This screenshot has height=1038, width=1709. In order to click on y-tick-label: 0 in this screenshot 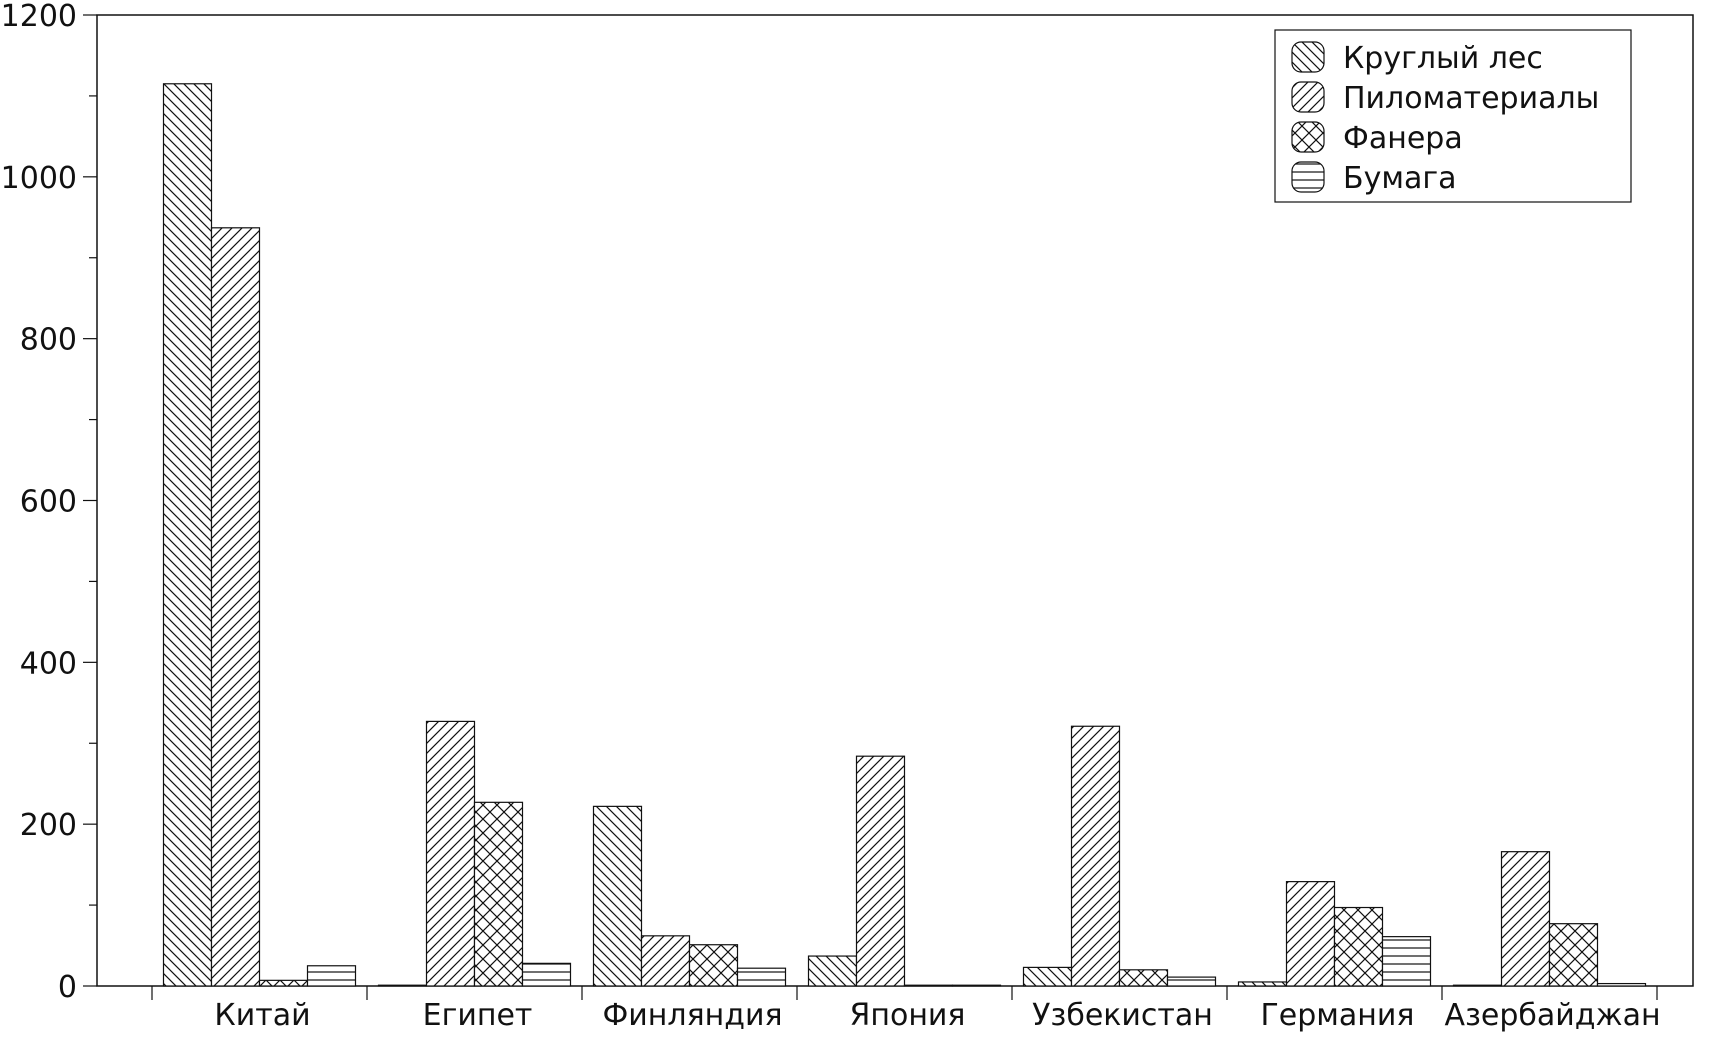, I will do `click(67, 987)`.